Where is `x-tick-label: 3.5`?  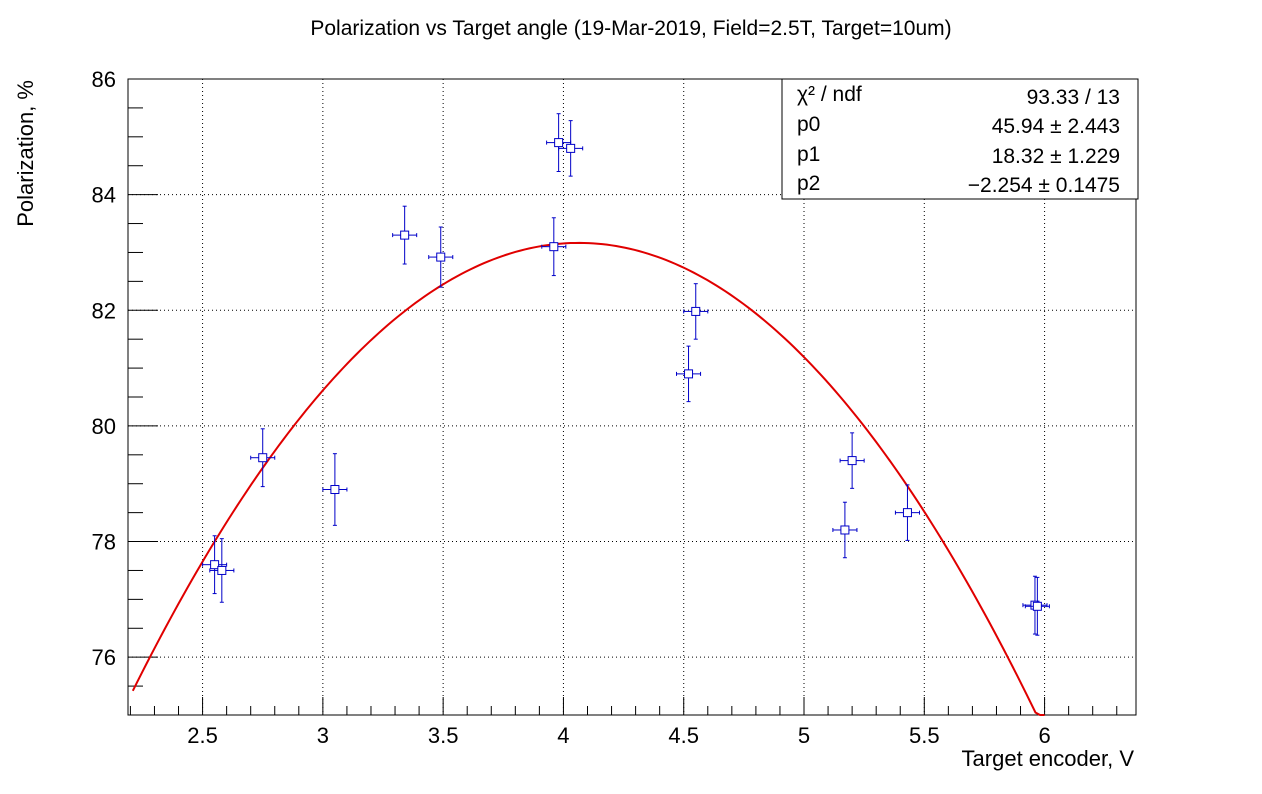
x-tick-label: 3.5 is located at coordinates (443, 735).